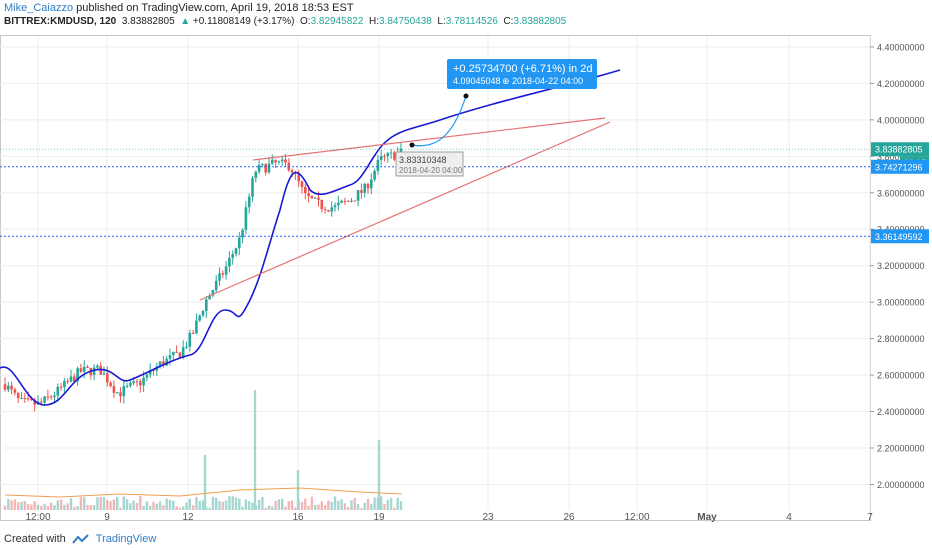 The width and height of the screenshot is (932, 550). Describe the element at coordinates (477, 81) in the screenshot. I see `prediction-target-label: 4.09045048` at that location.